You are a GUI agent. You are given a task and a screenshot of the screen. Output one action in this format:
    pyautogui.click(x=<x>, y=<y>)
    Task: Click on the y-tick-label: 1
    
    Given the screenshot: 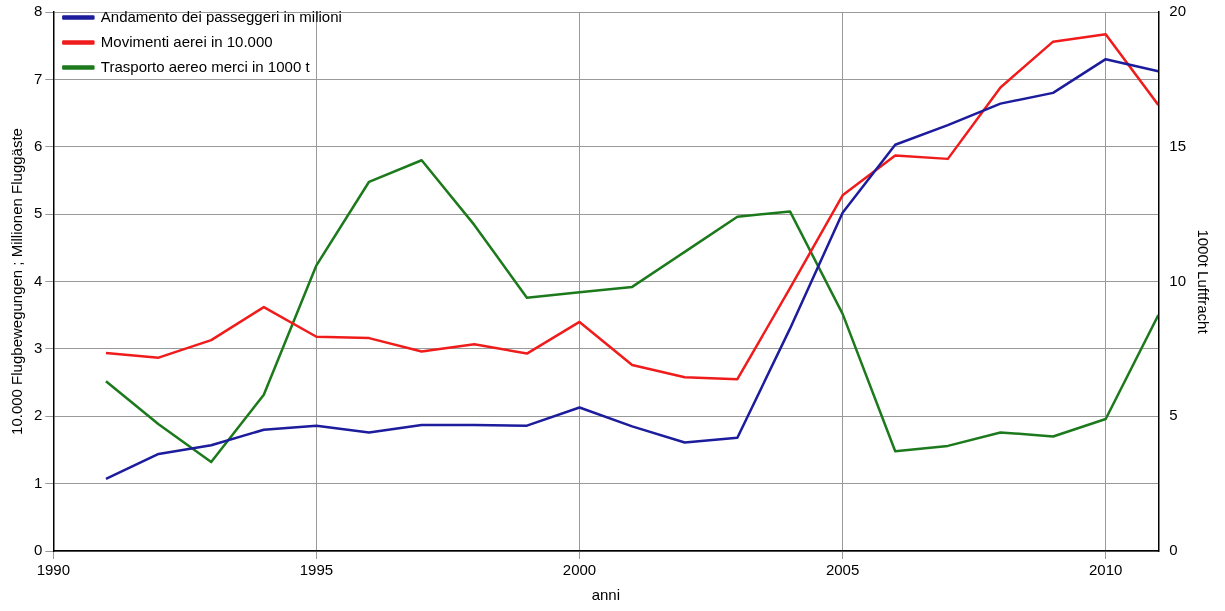 What is the action you would take?
    pyautogui.click(x=38, y=482)
    